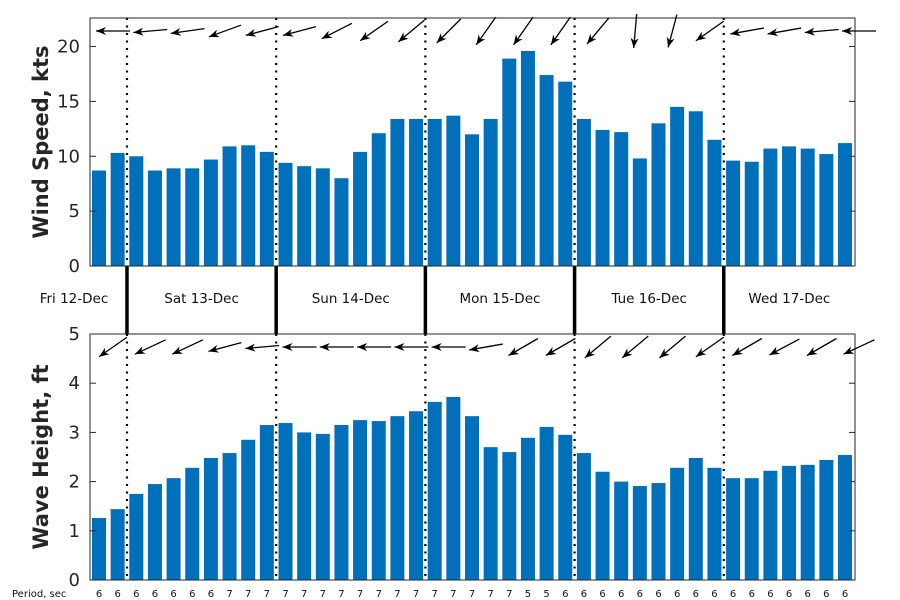 Image resolution: width=900 pixels, height=600 pixels. What do you see at coordinates (68, 156) in the screenshot?
I see `y-tick-label: 10` at bounding box center [68, 156].